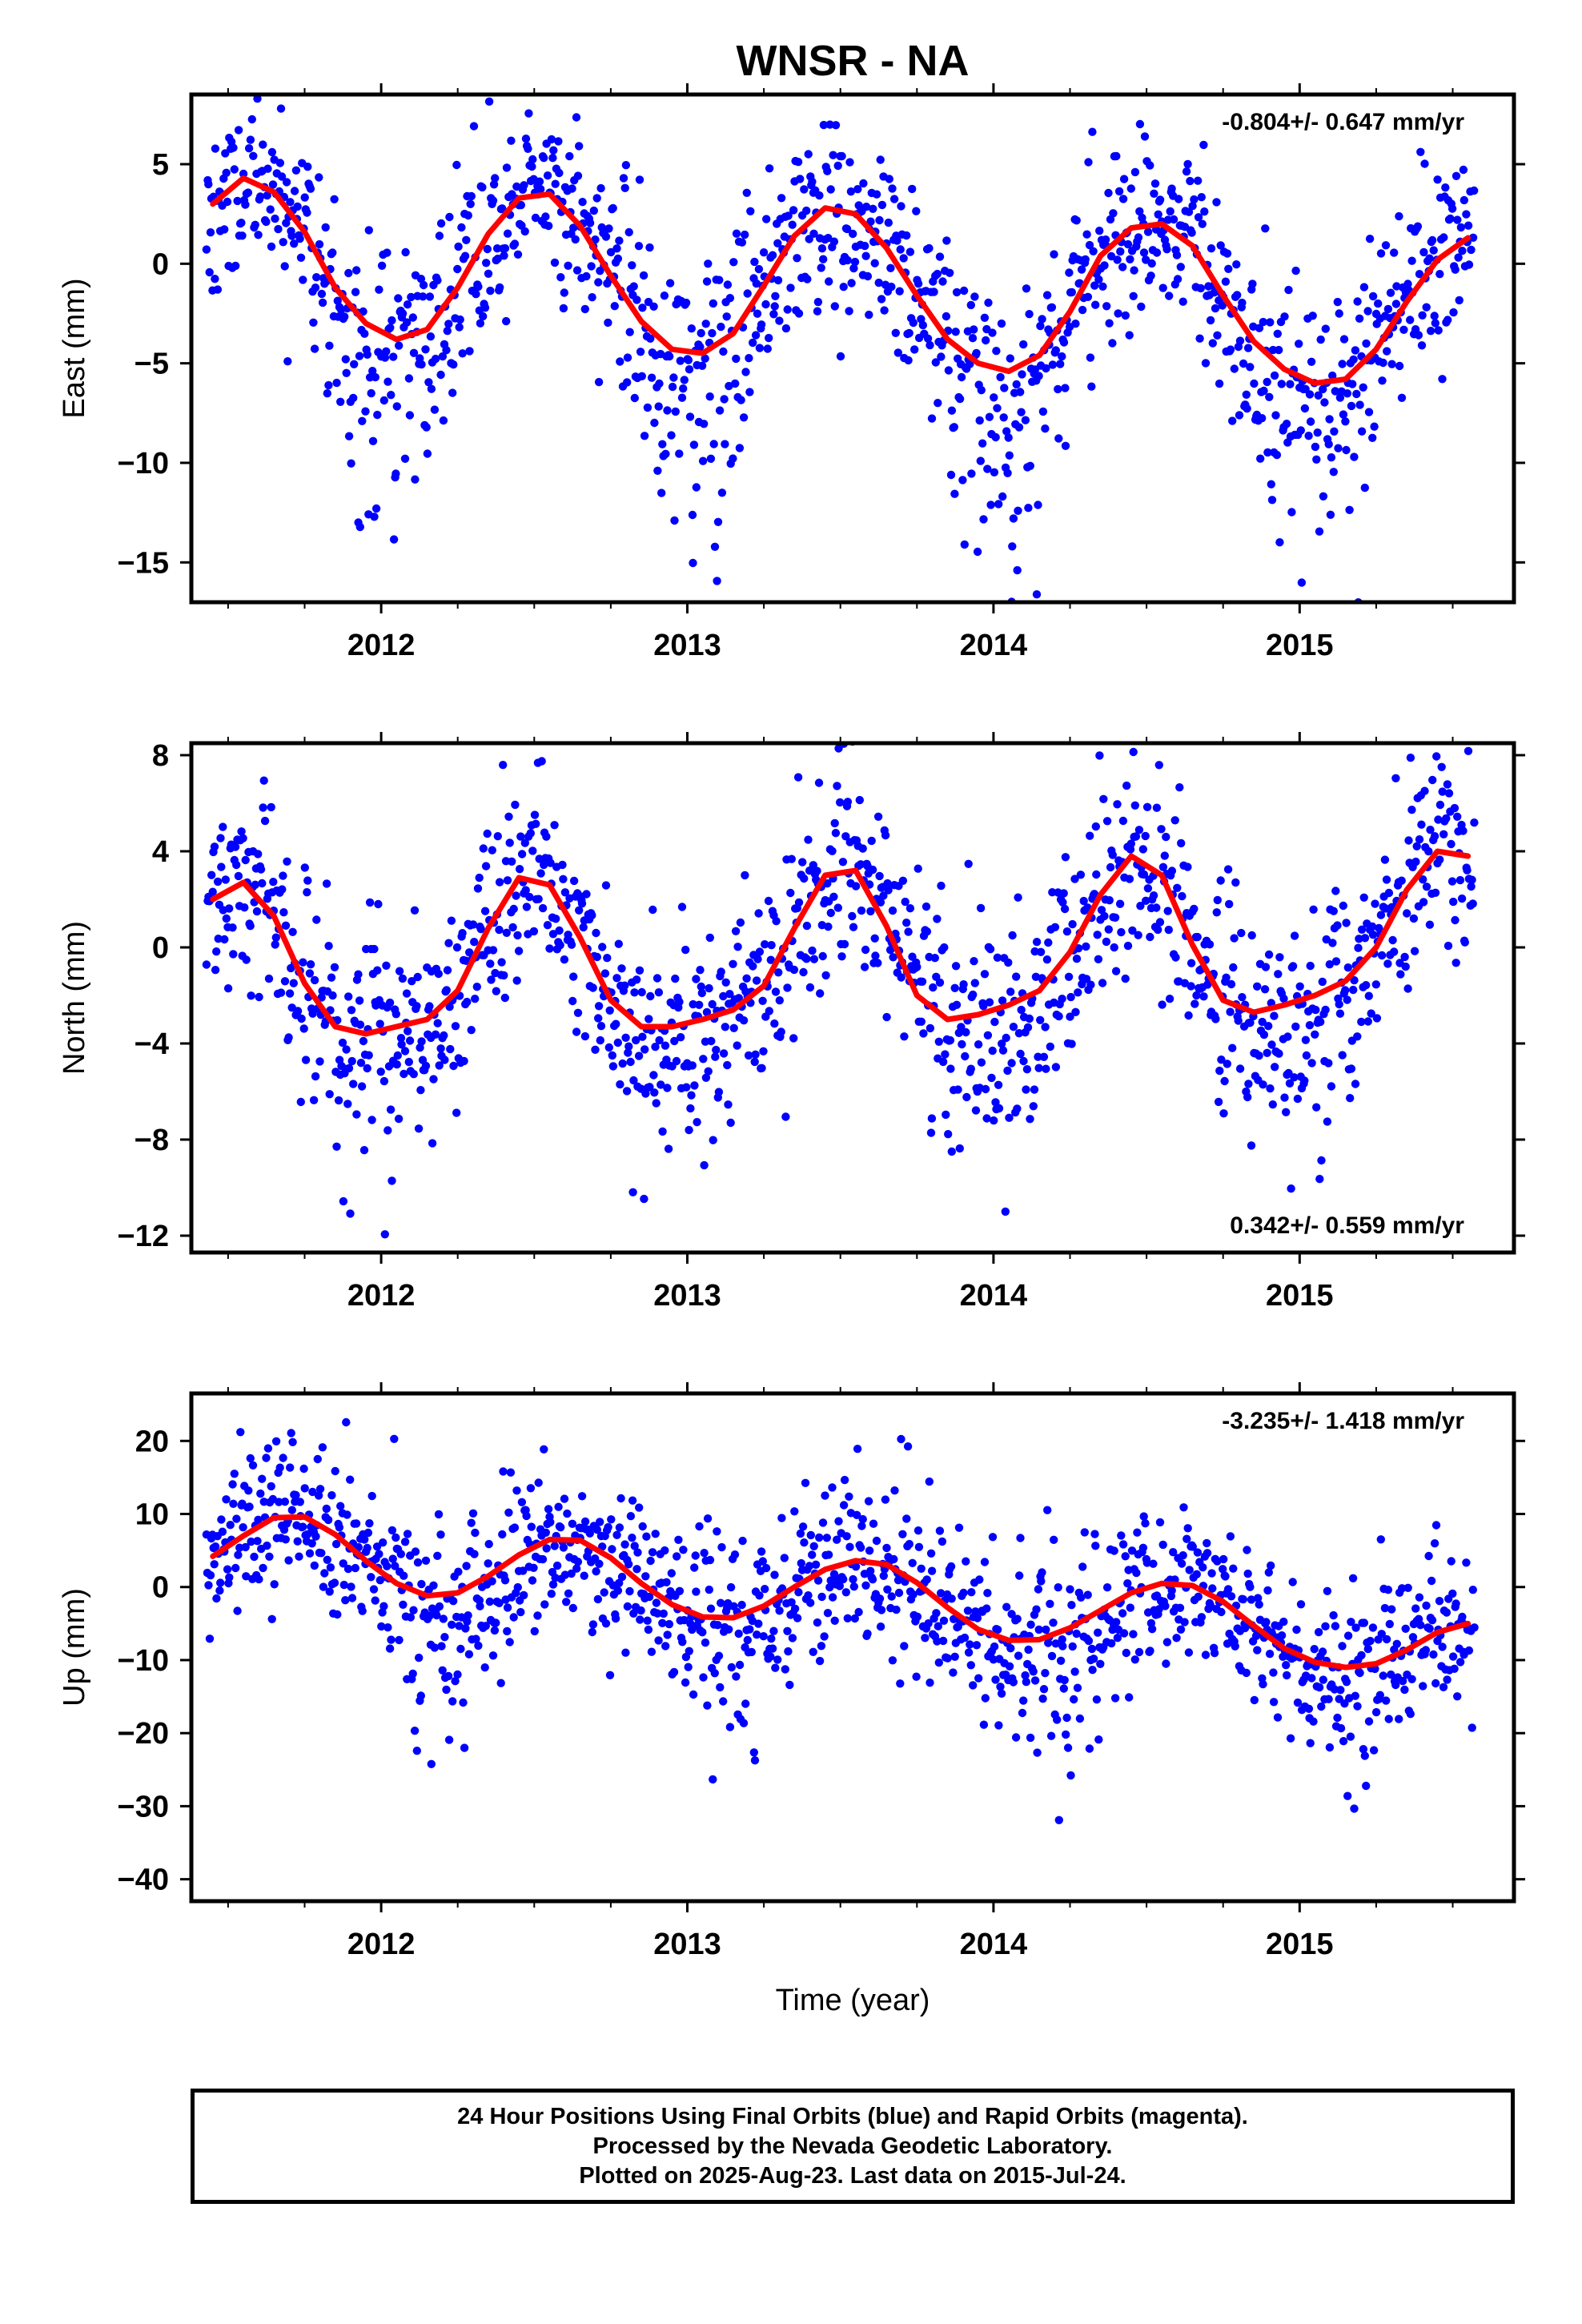 The image size is (1582, 2324). I want to click on y-tick-label: 0, so click(161, 948).